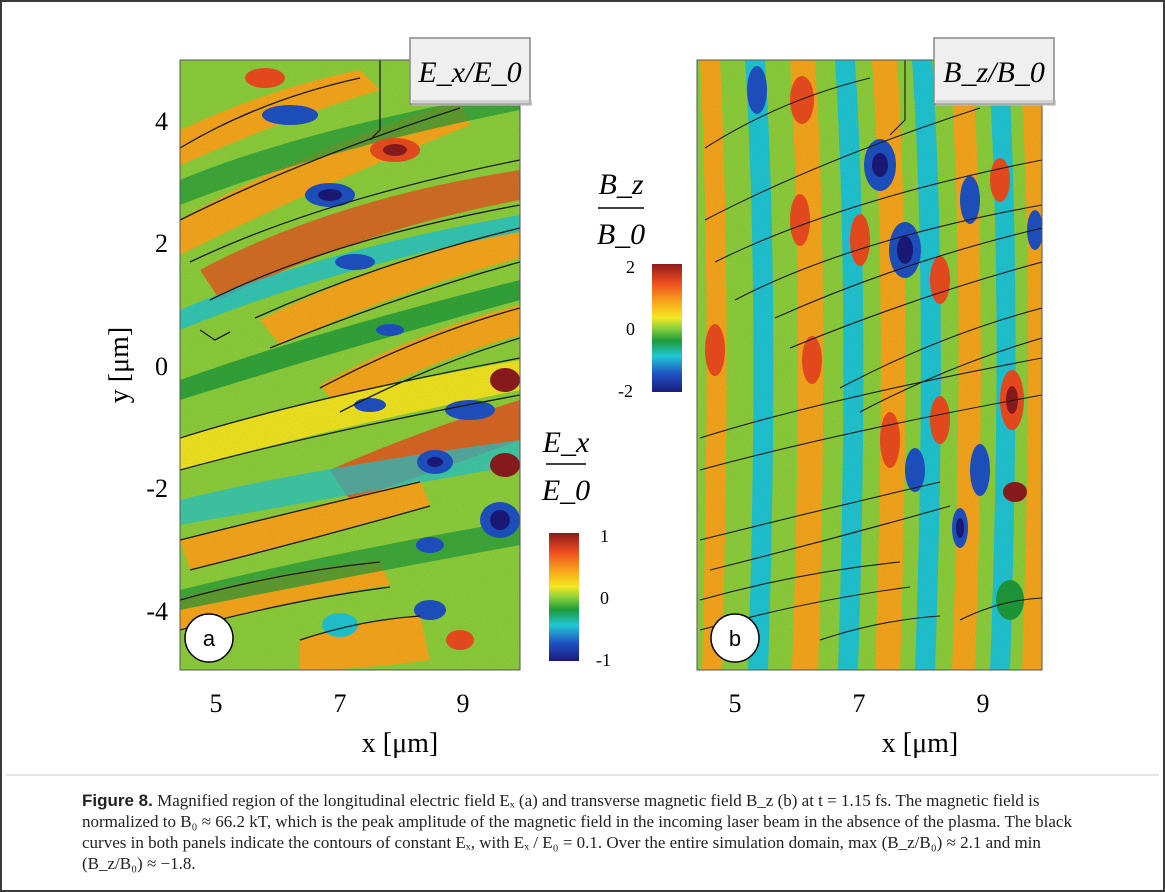 The image size is (1165, 892). I want to click on panel-b-badge: b, so click(735, 638).